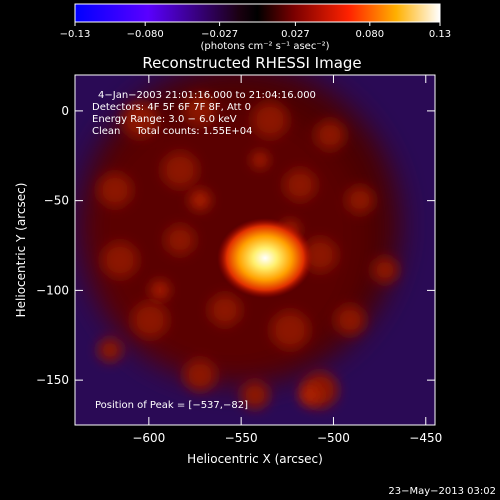  Describe the element at coordinates (442, 491) in the screenshot. I see `timestamp: 23−May−2013 03:02` at that location.